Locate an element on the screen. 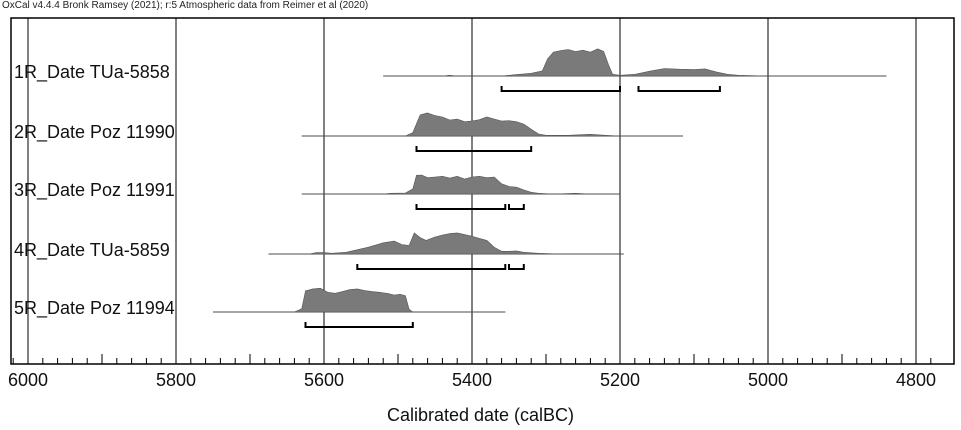 Image resolution: width=961 pixels, height=430 pixels. x-tick-label: 5400 is located at coordinates (472, 380).